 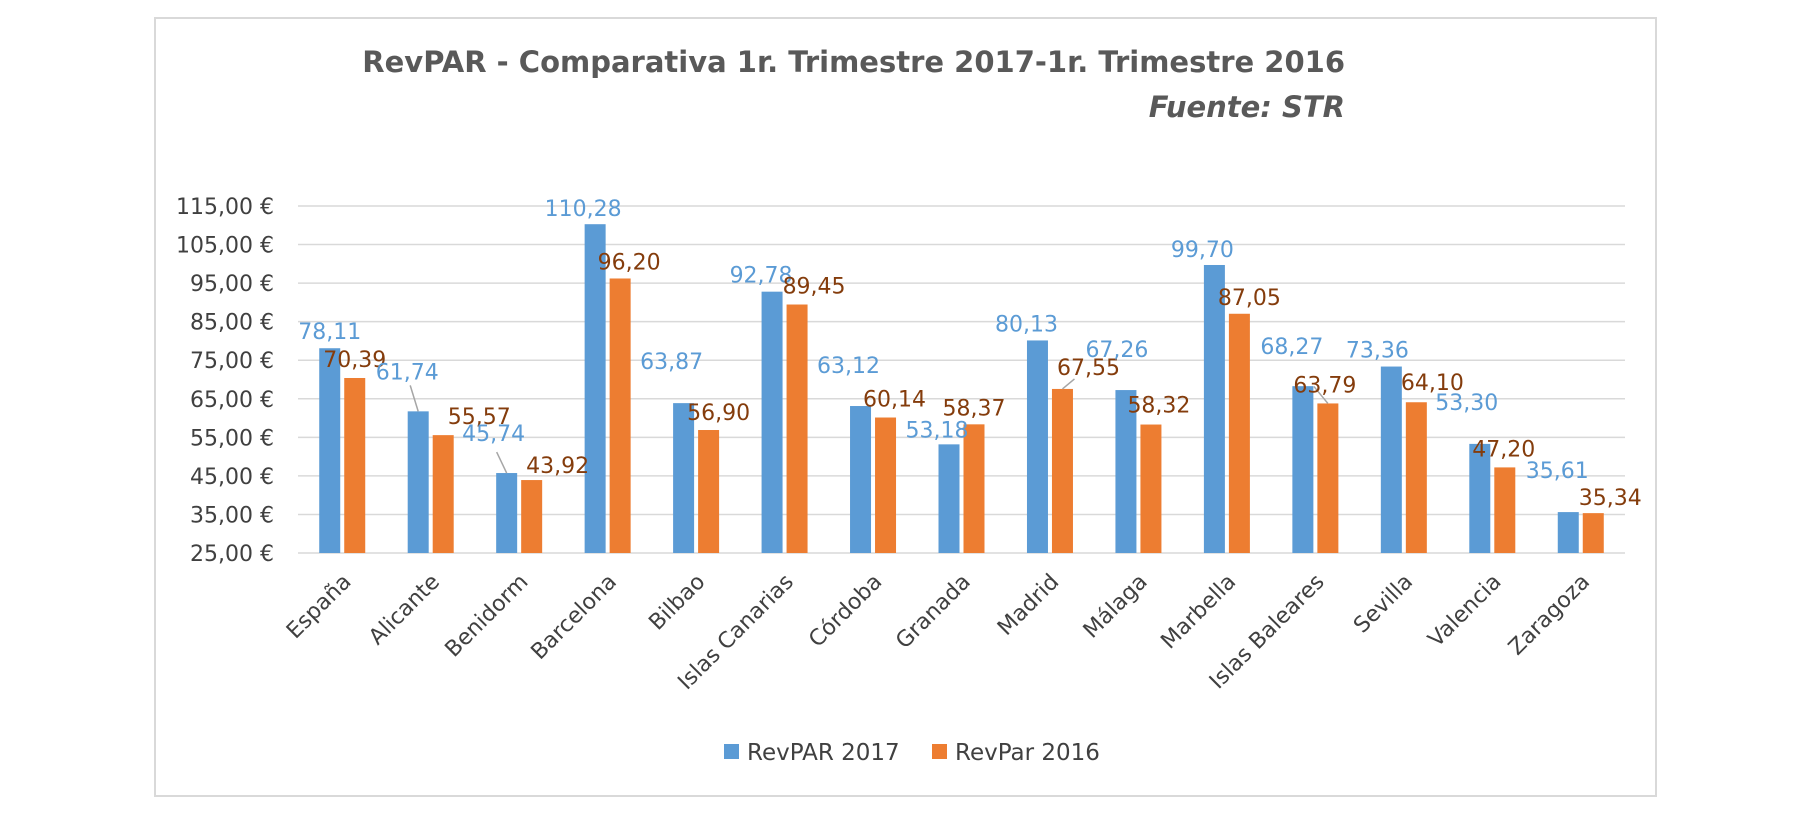 What do you see at coordinates (677, 603) in the screenshot?
I see `category-label: Bilbao` at bounding box center [677, 603].